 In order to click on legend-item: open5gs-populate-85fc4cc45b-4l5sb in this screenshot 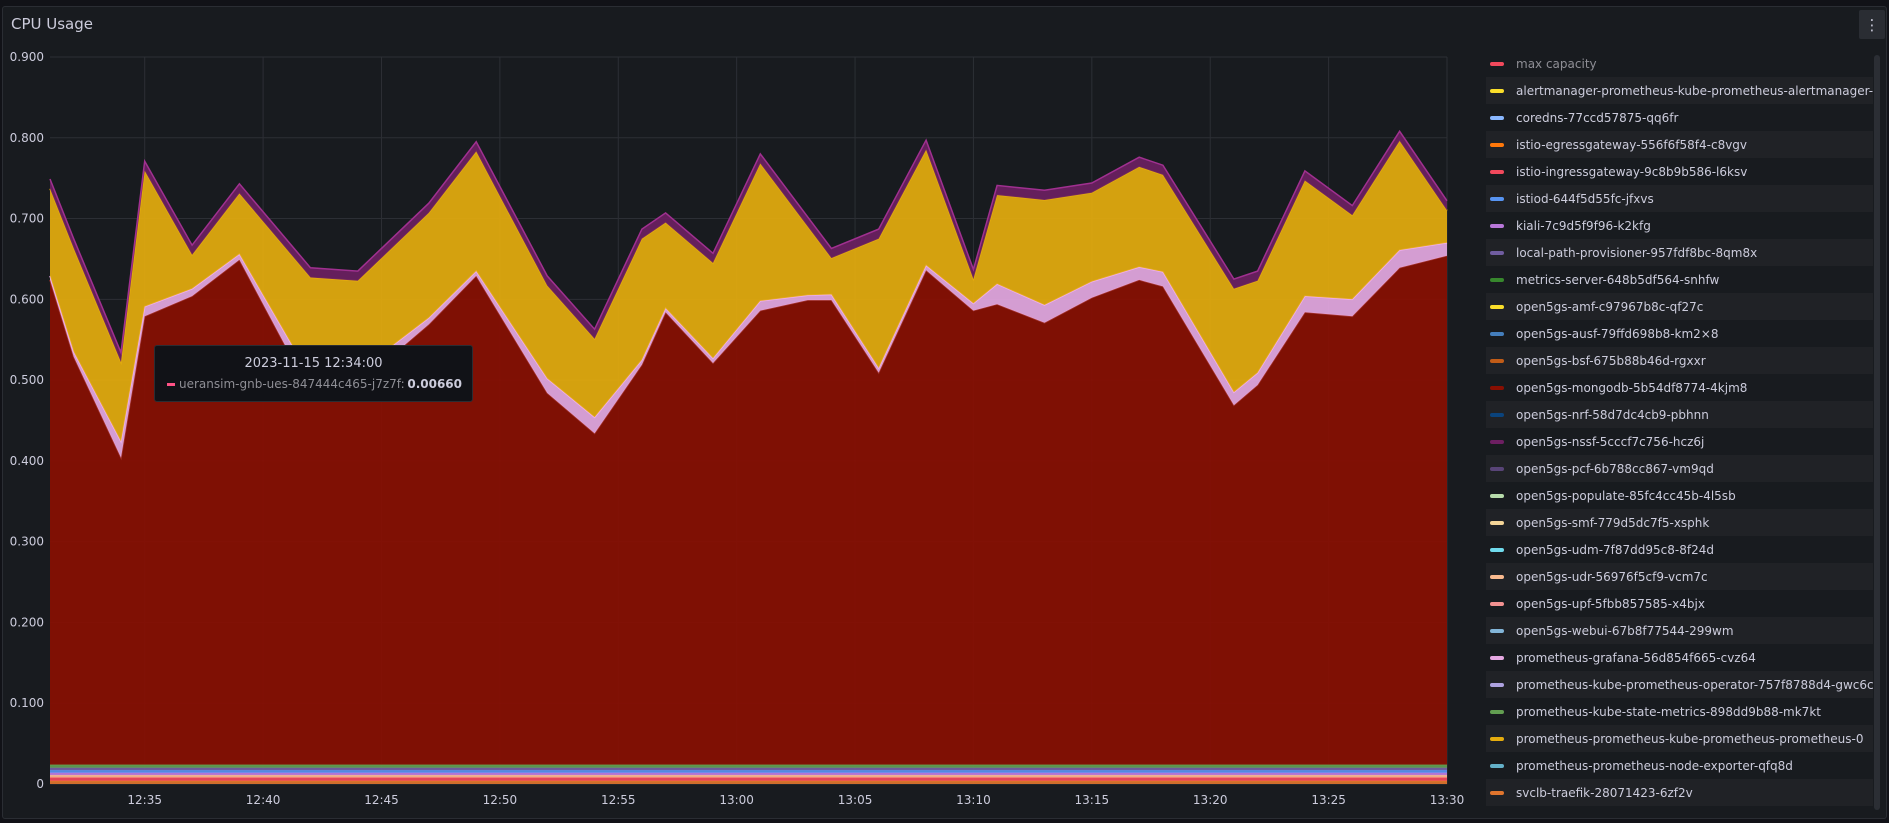, I will do `click(1679, 495)`.